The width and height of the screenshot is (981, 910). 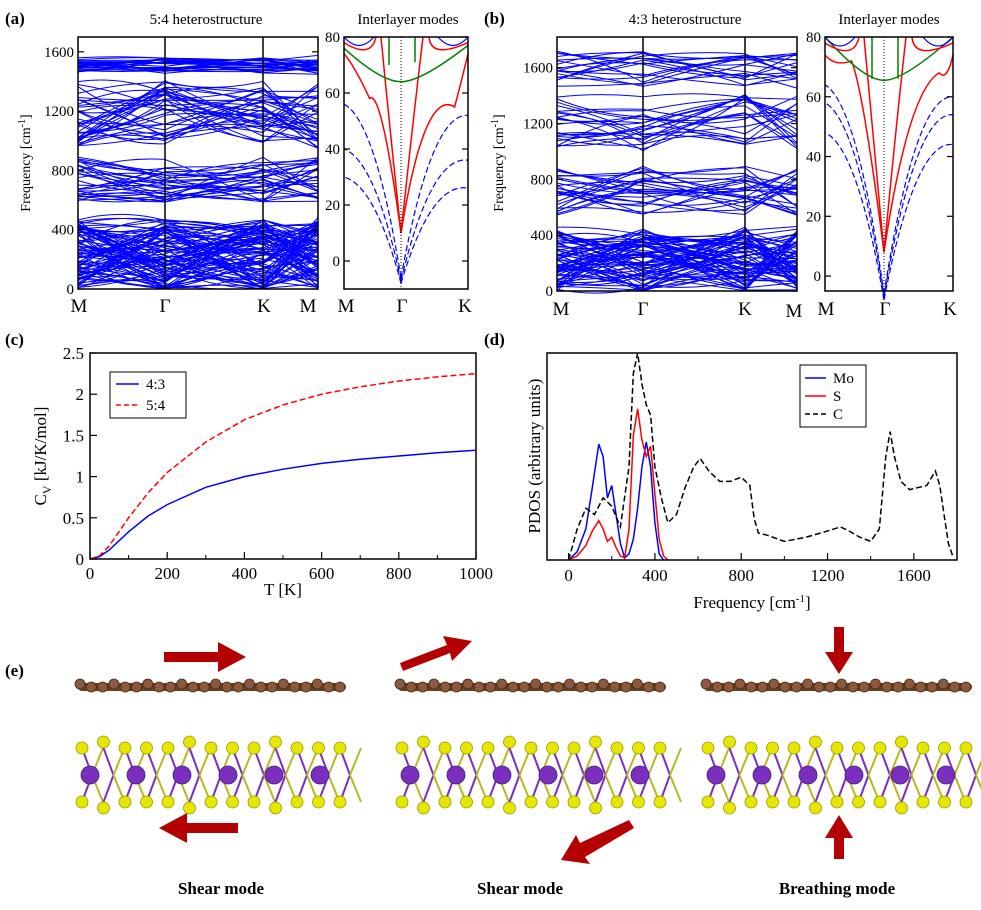 What do you see at coordinates (14, 670) in the screenshot?
I see `panel-label-e: (e)` at bounding box center [14, 670].